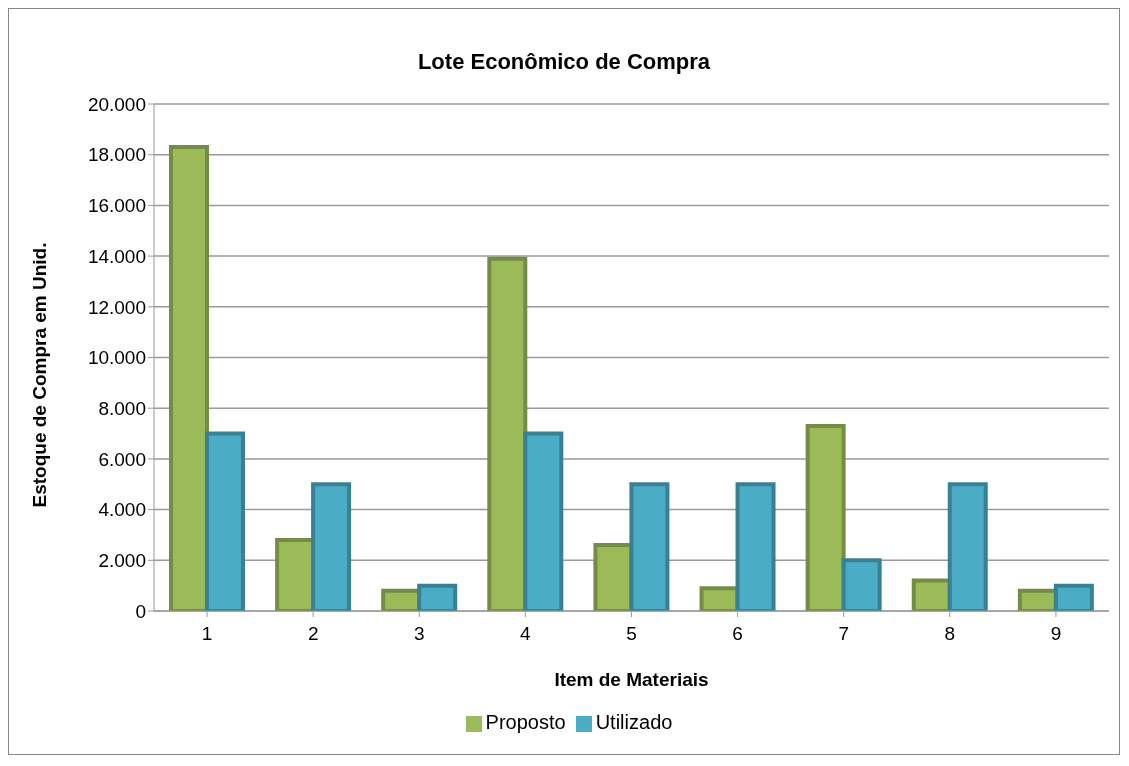 The image size is (1129, 766). What do you see at coordinates (116, 155) in the screenshot?
I see `y-tick-label: 18.000` at bounding box center [116, 155].